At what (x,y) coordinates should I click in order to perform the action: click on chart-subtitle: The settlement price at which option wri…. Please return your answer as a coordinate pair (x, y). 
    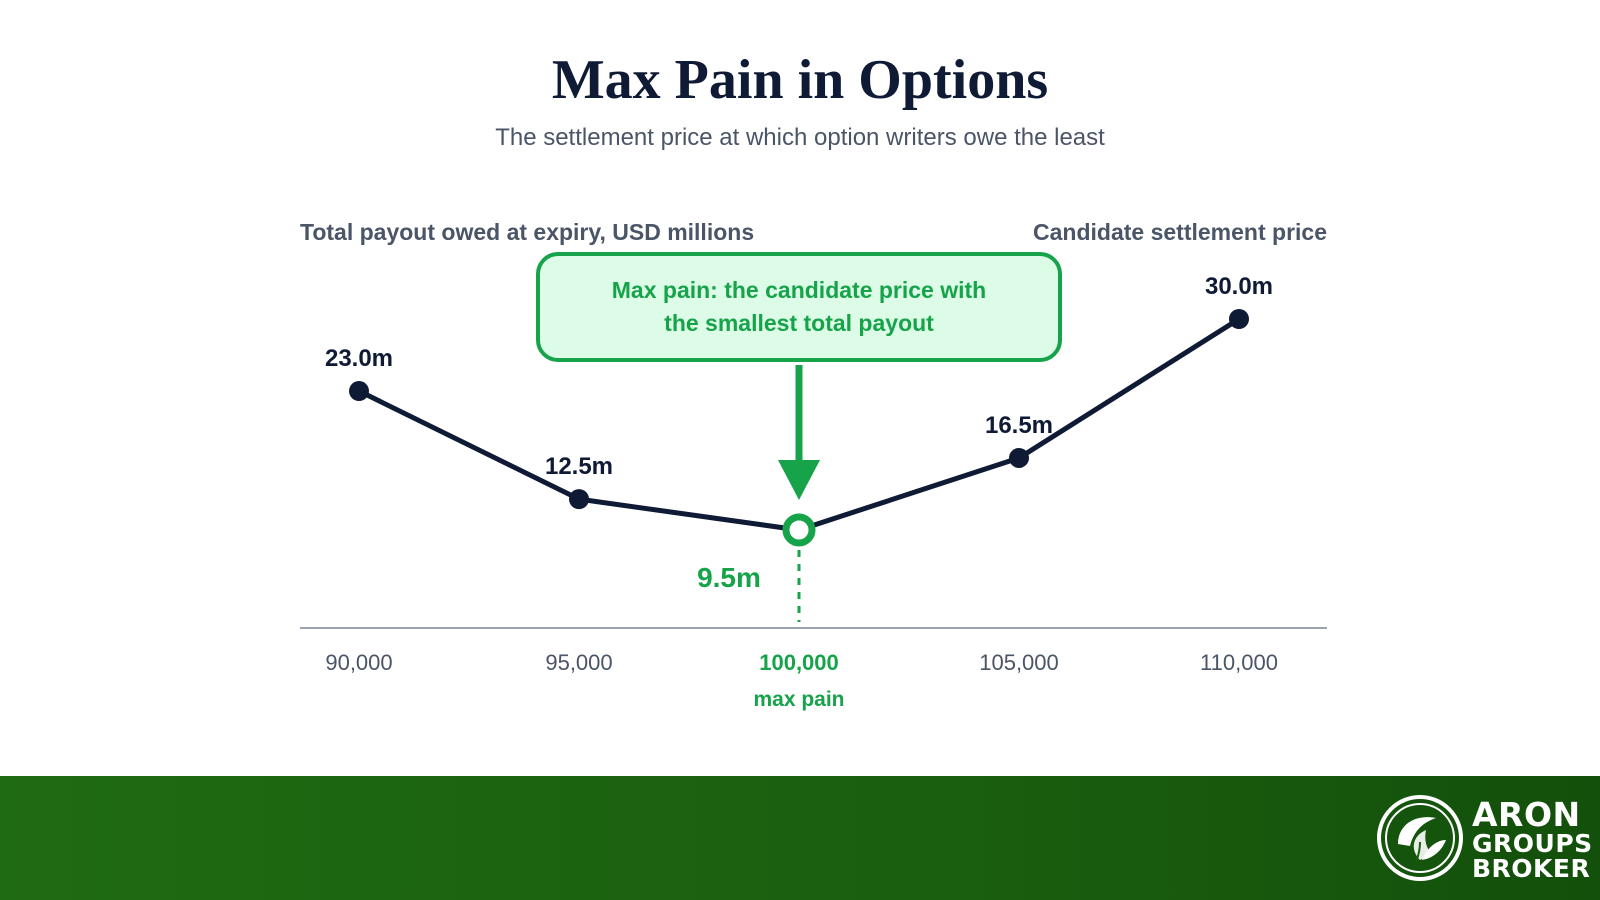
    Looking at the image, I should click on (800, 137).